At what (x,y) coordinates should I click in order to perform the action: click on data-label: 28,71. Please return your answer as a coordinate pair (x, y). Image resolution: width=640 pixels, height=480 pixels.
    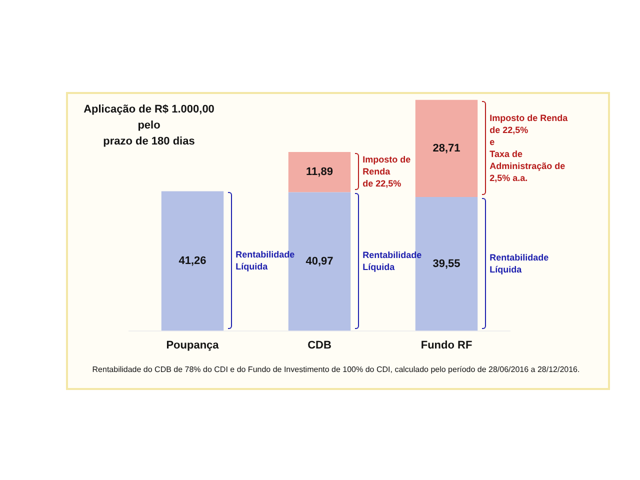
    Looking at the image, I should click on (446, 148).